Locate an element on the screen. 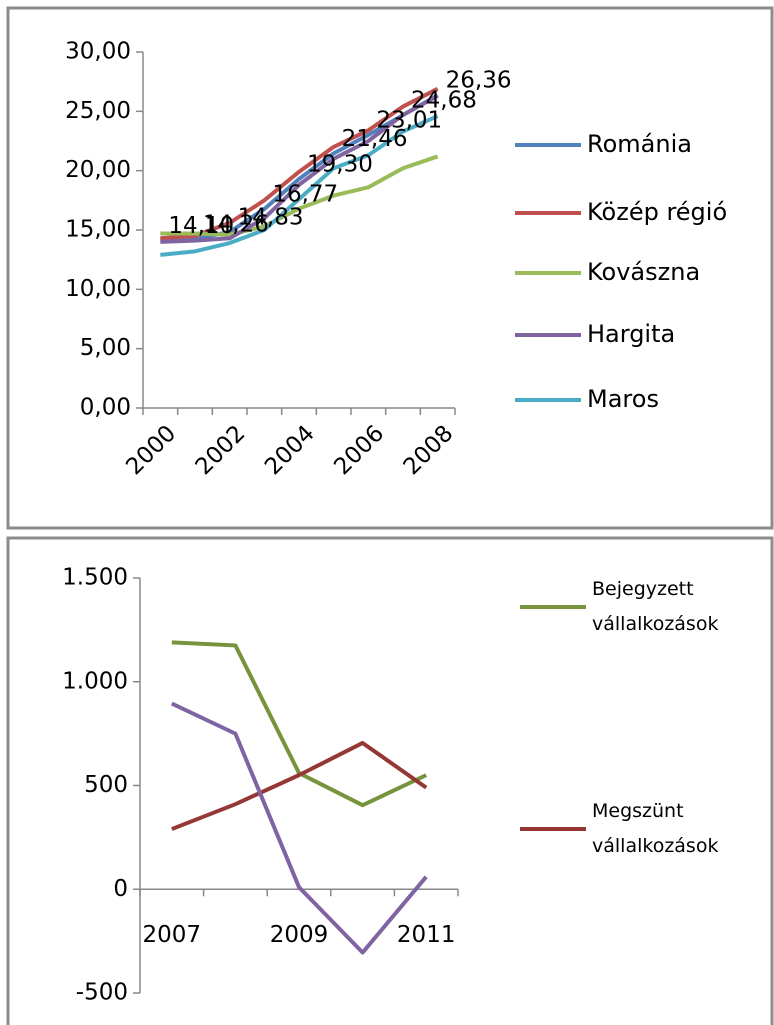 This screenshot has width=774, height=1025. data-label: 21,46 is located at coordinates (375, 139).